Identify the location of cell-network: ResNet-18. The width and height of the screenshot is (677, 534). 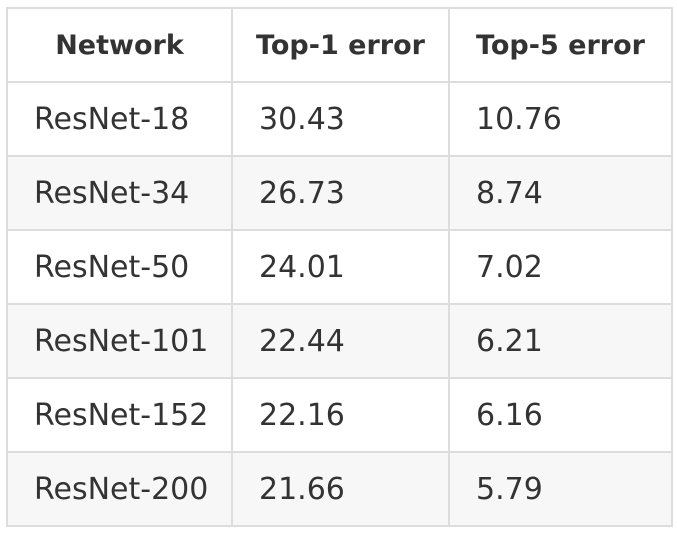
(119, 119).